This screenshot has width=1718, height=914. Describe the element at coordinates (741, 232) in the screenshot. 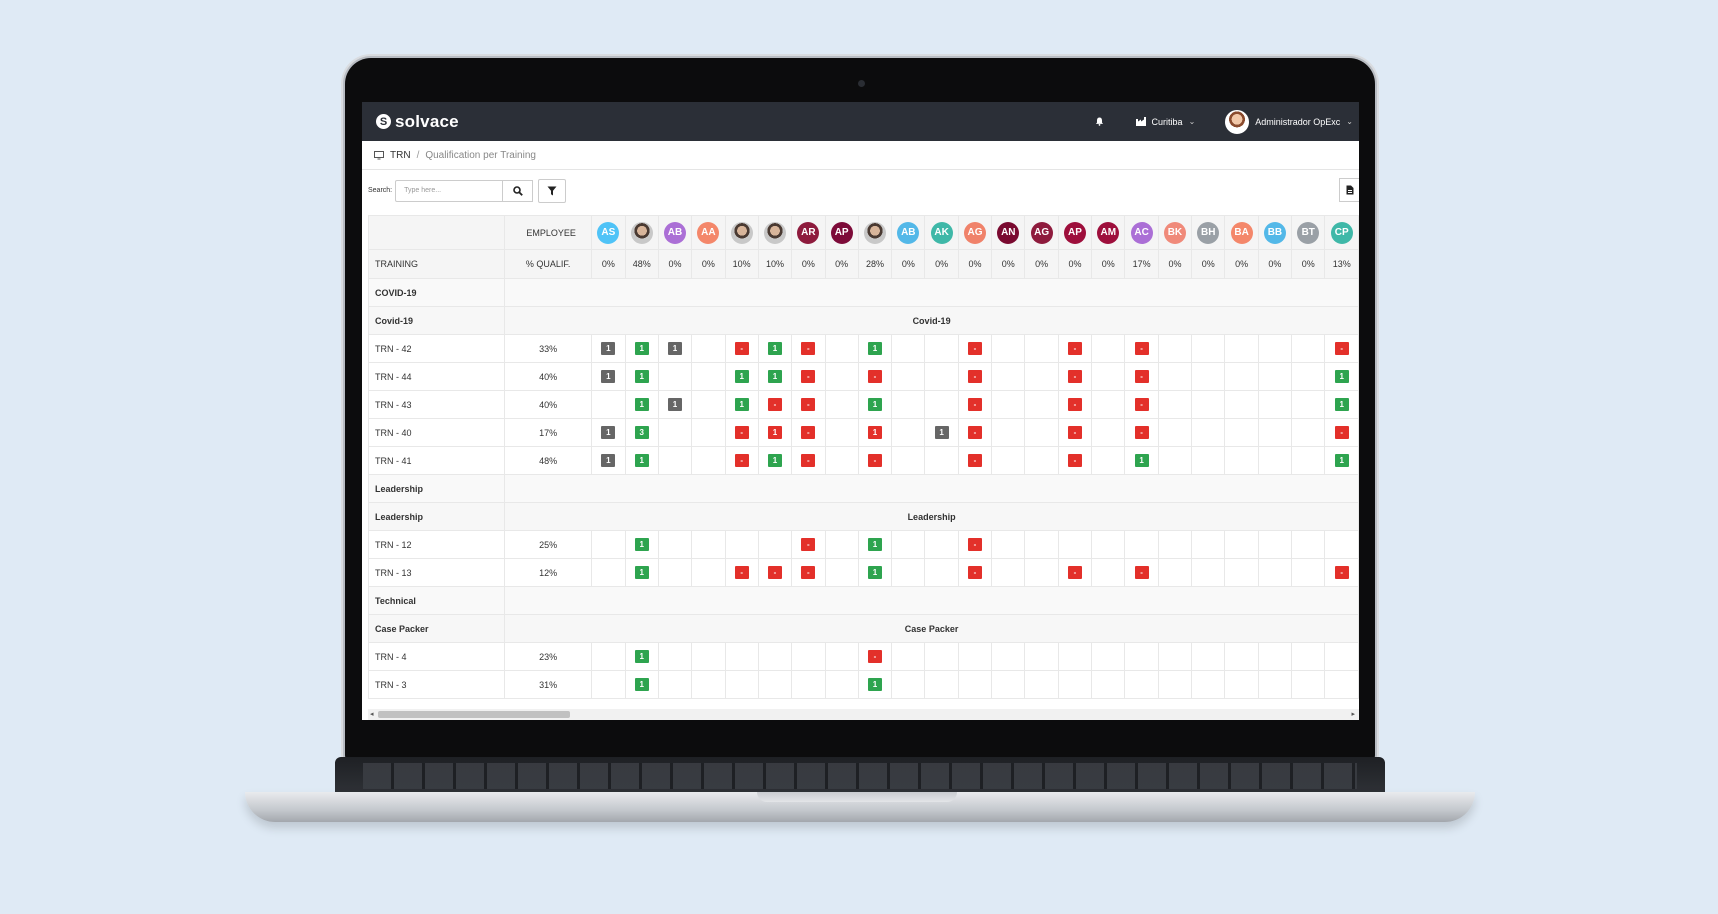

I see `employee-avatar` at that location.